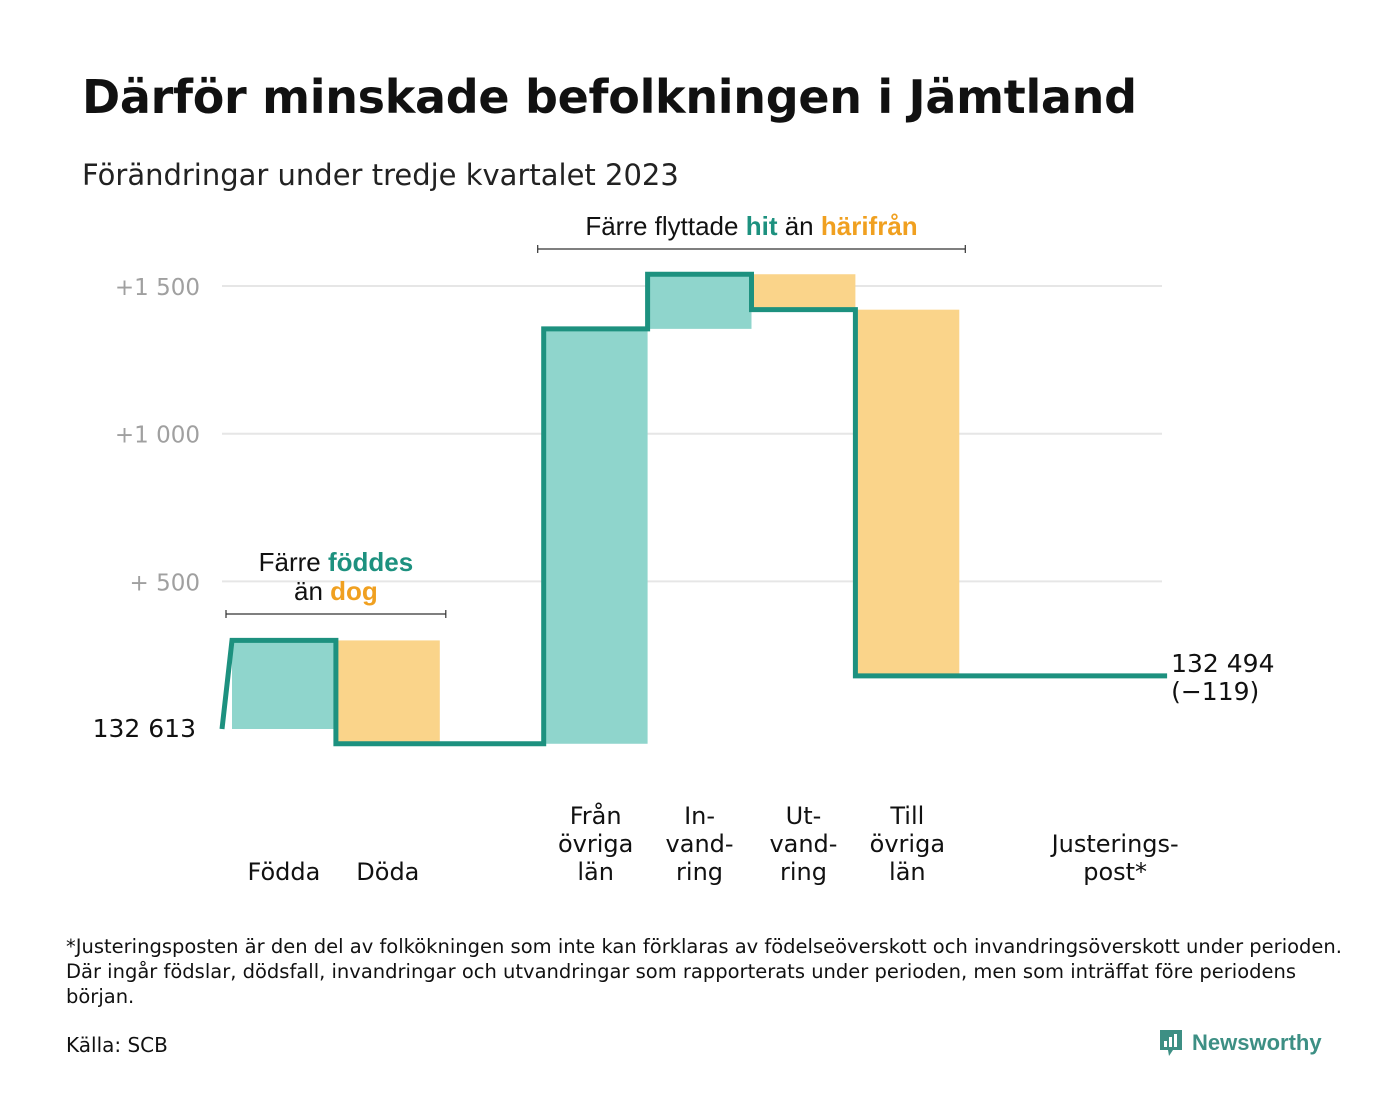 The width and height of the screenshot is (1400, 1120). Describe the element at coordinates (1115, 872) in the screenshot. I see `category-label: post*` at that location.